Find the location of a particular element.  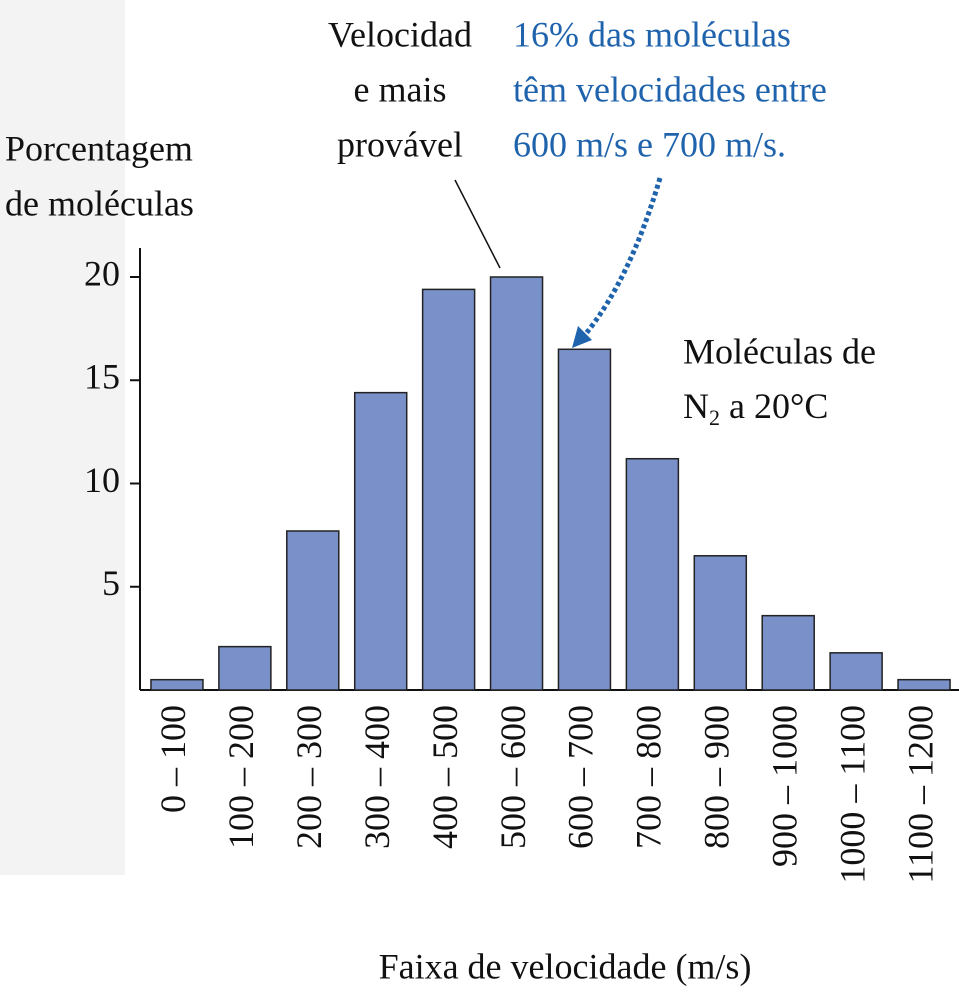

x-tick-label: 300 – 400 is located at coordinates (377, 777).